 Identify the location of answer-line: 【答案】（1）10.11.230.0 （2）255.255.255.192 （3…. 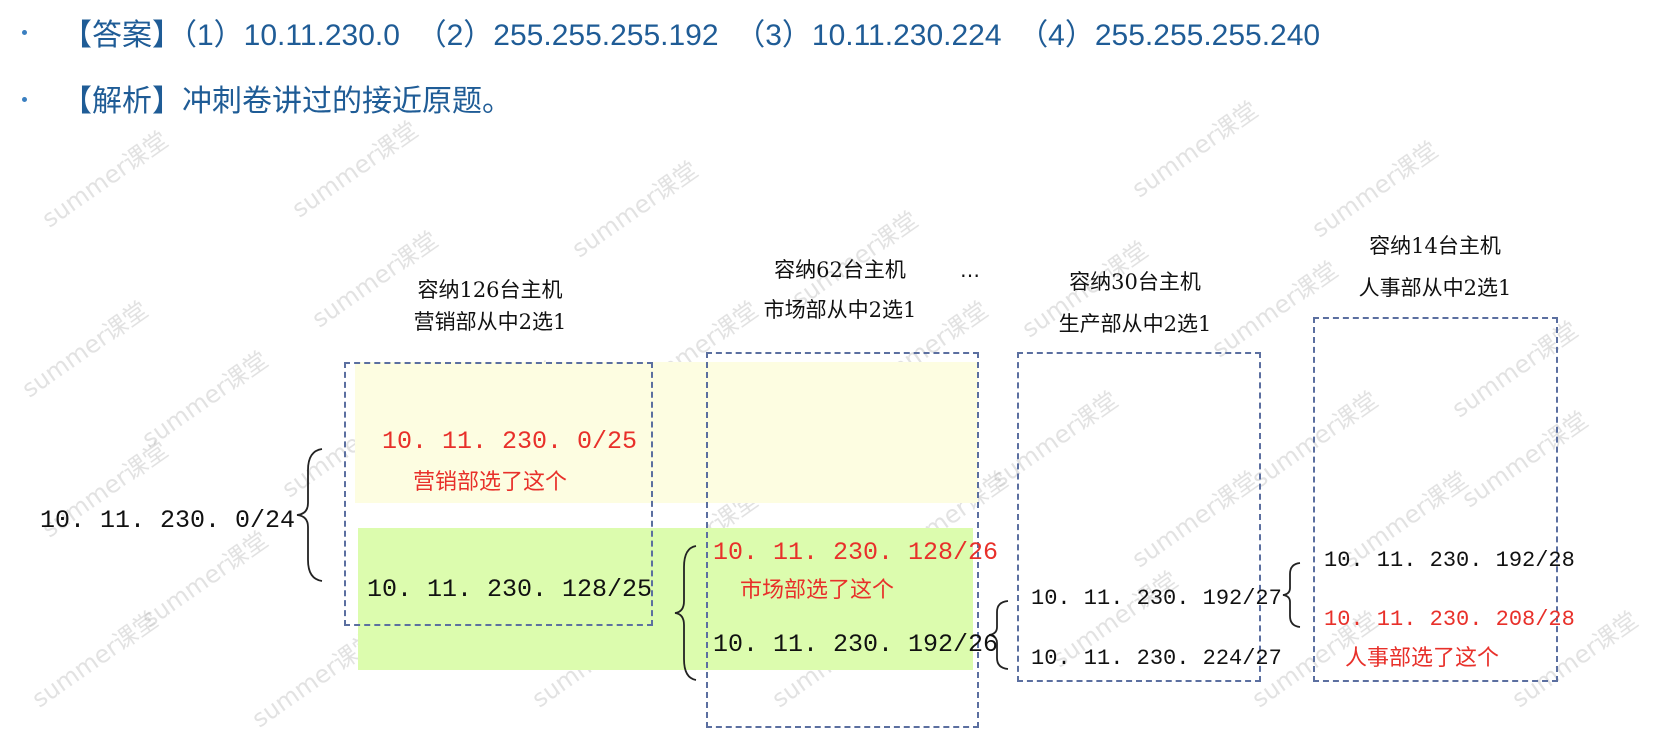
(691, 32).